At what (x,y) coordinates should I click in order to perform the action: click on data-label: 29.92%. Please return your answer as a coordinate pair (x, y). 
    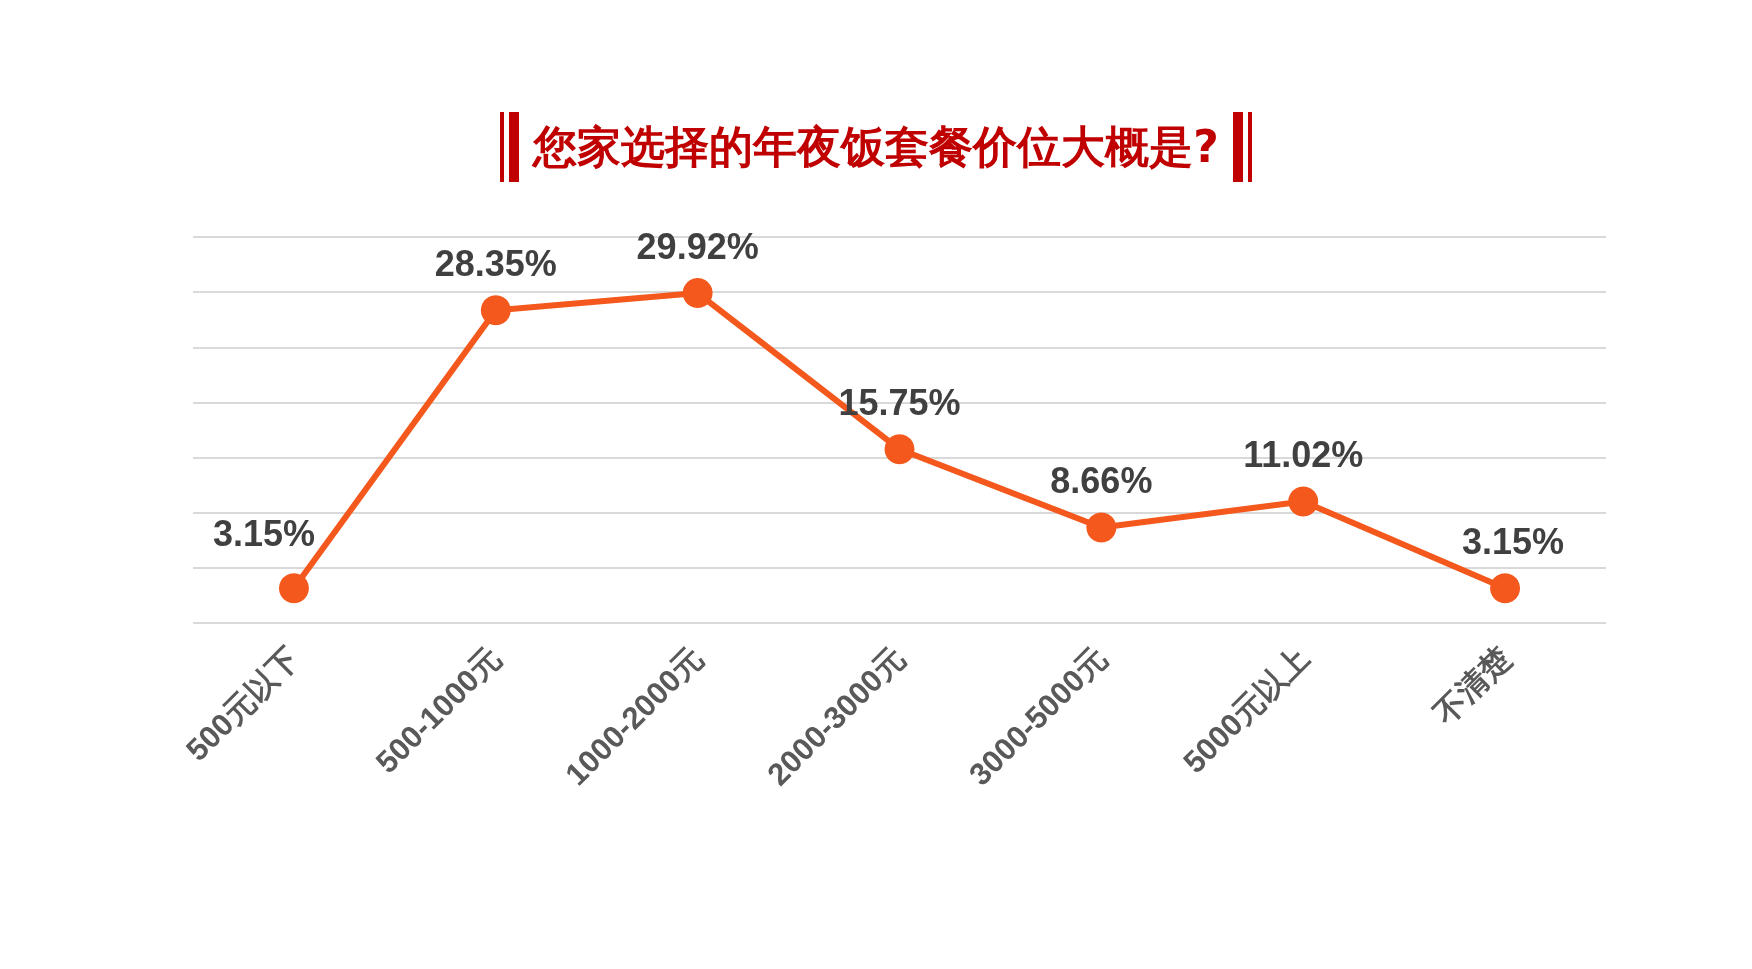
    Looking at the image, I should click on (697, 246).